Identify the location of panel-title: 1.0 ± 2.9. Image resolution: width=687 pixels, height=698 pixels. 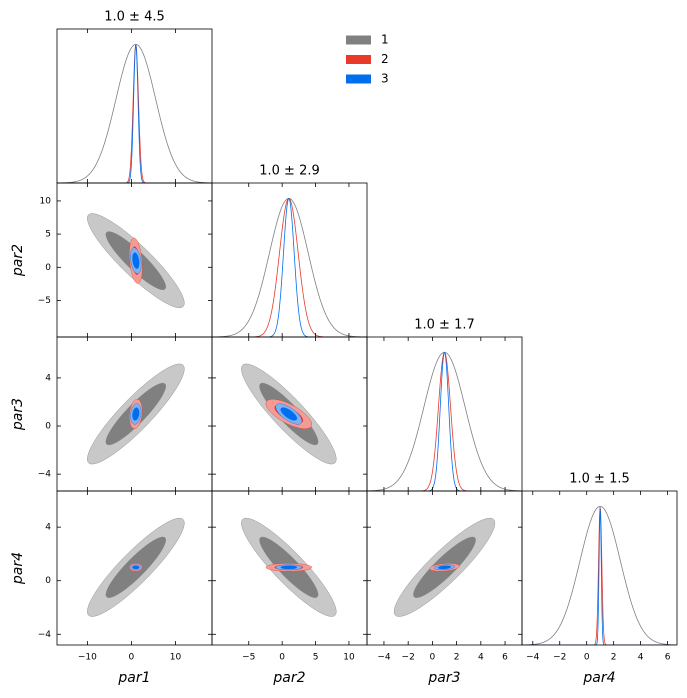
(289, 171).